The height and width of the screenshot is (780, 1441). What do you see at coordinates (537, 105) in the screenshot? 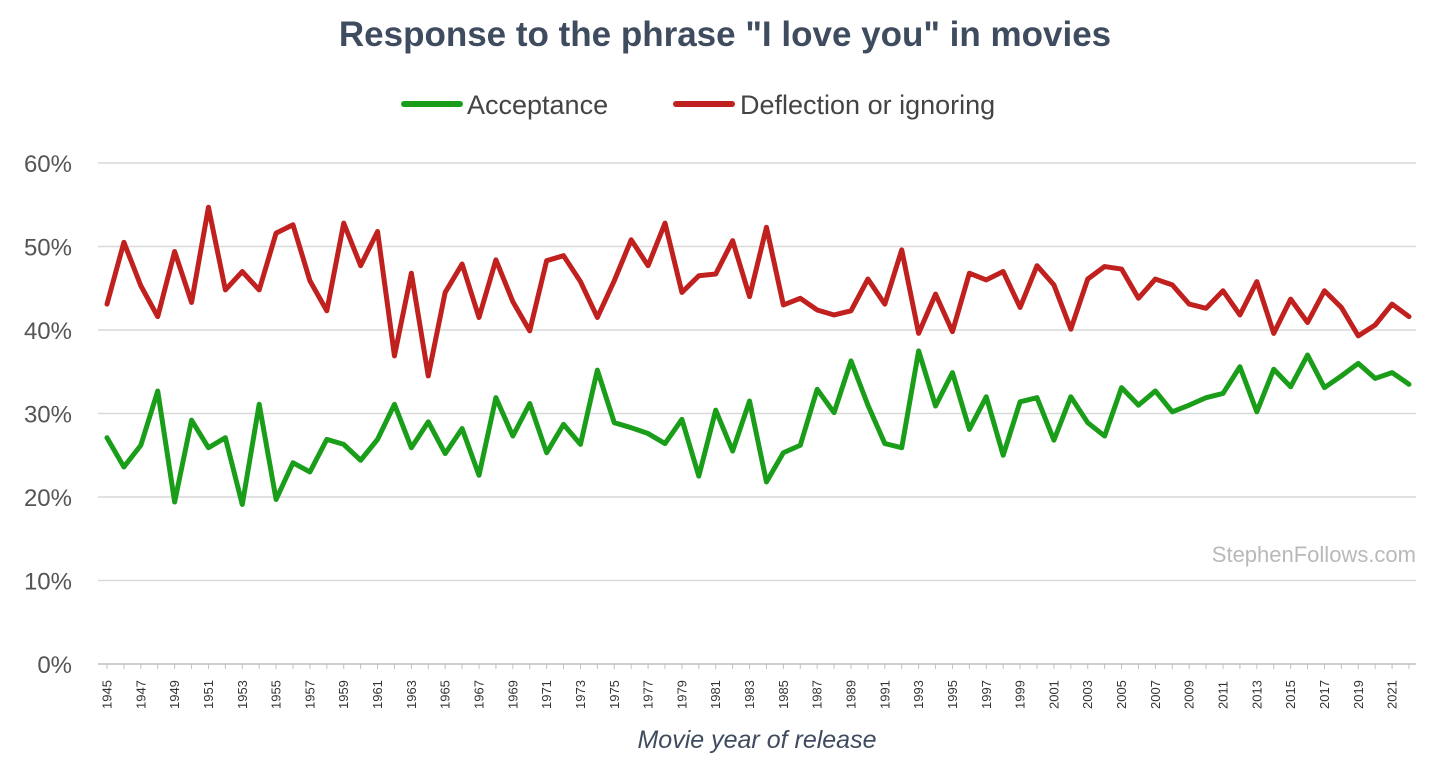
I see `legend-label-acceptance: Acceptance` at bounding box center [537, 105].